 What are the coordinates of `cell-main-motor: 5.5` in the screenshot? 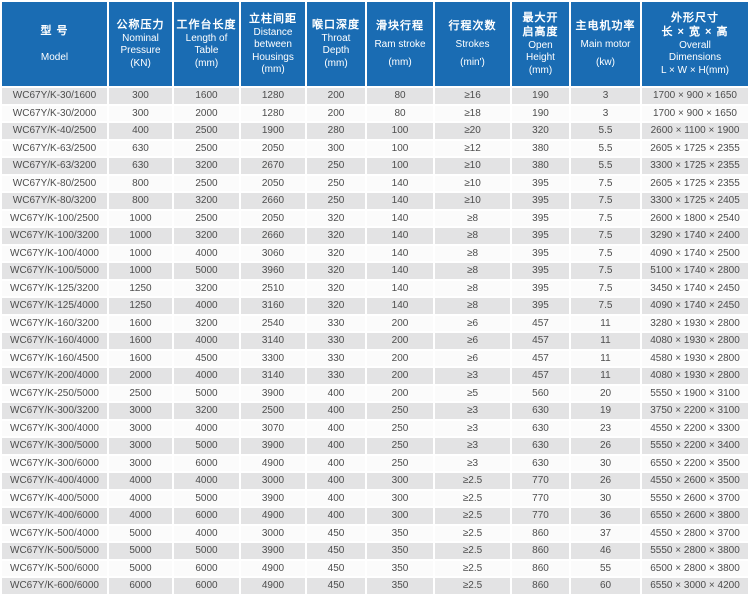 It's located at (605, 148).